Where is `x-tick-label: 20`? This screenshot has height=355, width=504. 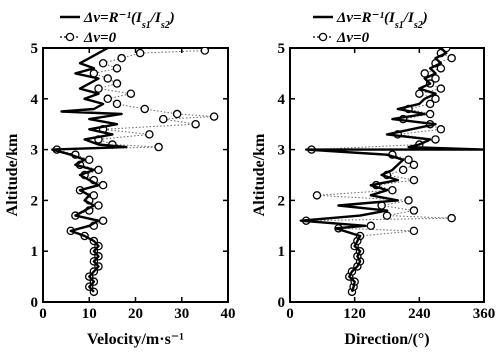 x-tick-label: 20 is located at coordinates (135, 314).